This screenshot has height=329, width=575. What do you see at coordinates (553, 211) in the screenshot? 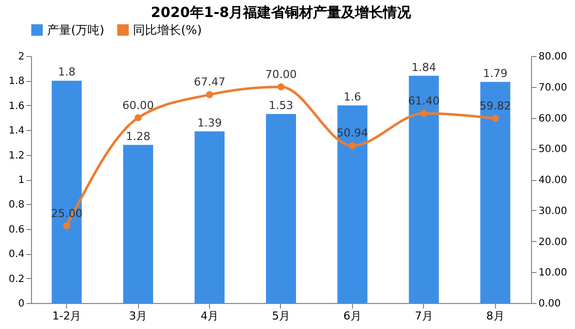
I see `y2-tick-label: 30.00` at bounding box center [553, 211].